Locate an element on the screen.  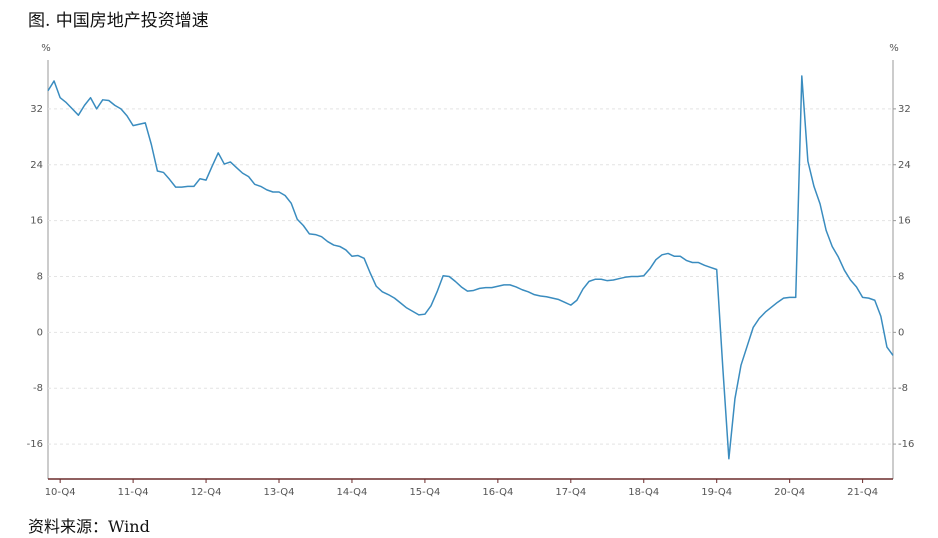
y-tick-label: -8 is located at coordinates (38, 388).